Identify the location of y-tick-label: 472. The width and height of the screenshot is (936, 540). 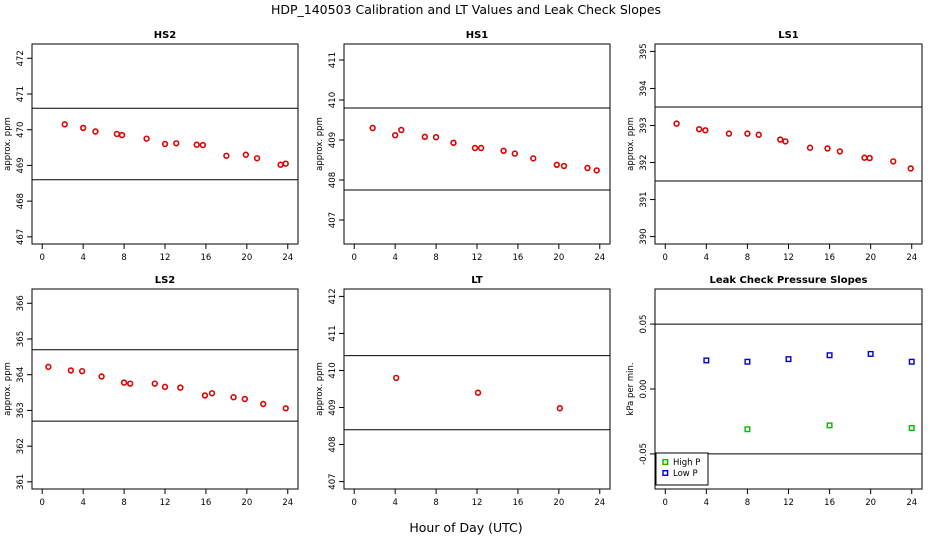
(21, 58).